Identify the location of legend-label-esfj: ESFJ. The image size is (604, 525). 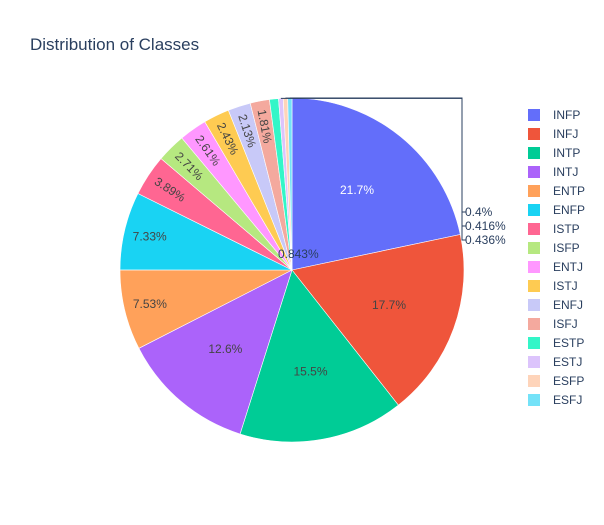
(567, 400).